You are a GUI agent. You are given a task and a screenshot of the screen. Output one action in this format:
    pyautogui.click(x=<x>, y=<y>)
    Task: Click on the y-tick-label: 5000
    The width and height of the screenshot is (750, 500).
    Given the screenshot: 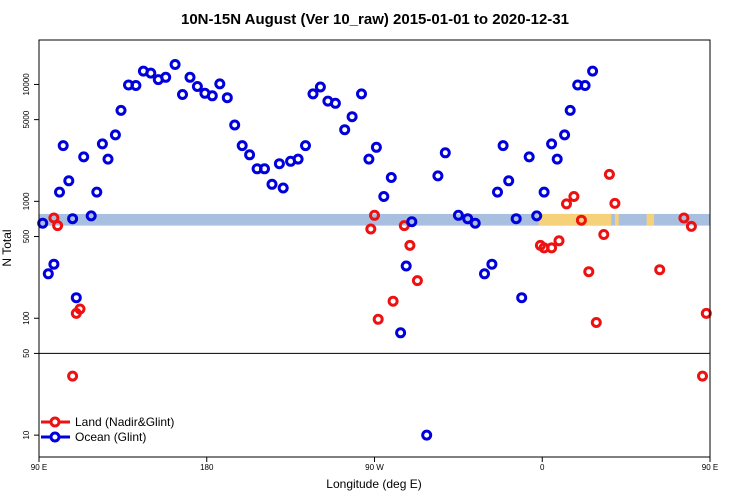 What is the action you would take?
    pyautogui.click(x=26, y=119)
    